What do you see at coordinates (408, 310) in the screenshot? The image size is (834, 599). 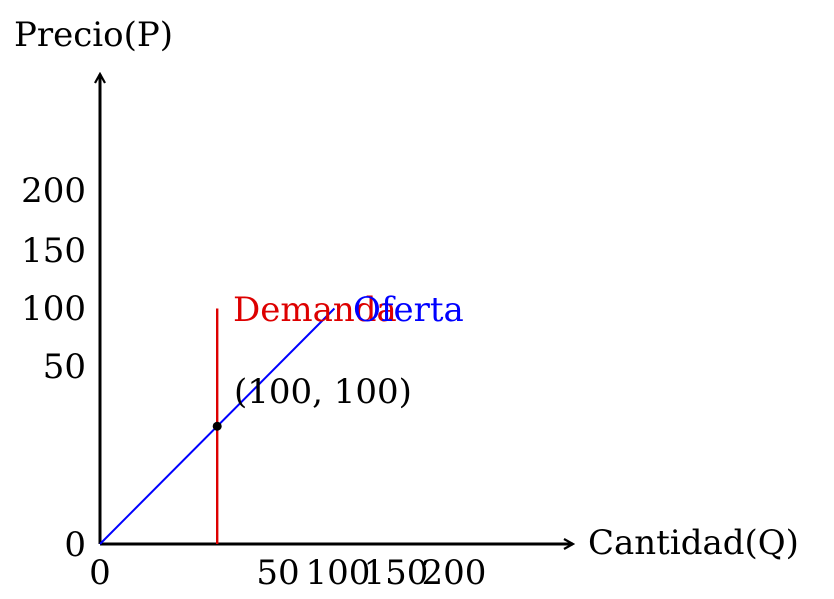 I see `supply-label: Oferta` at bounding box center [408, 310].